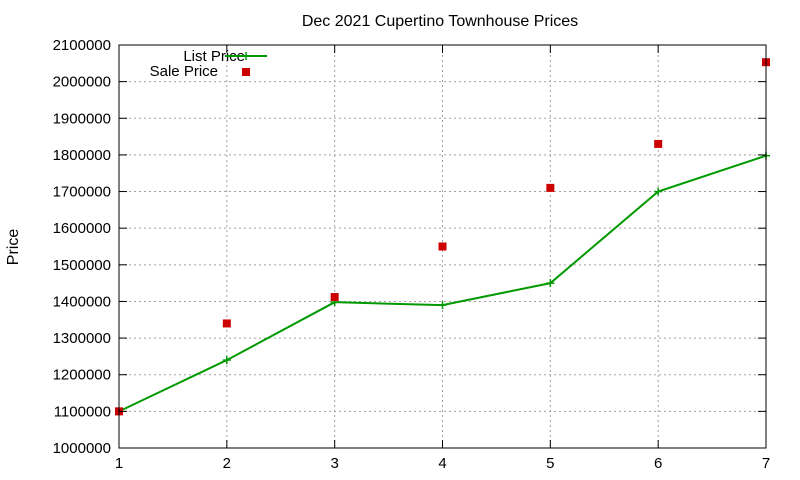 This screenshot has width=800, height=480. Describe the element at coordinates (82, 338) in the screenshot. I see `y-tick-label: 1300000` at that location.